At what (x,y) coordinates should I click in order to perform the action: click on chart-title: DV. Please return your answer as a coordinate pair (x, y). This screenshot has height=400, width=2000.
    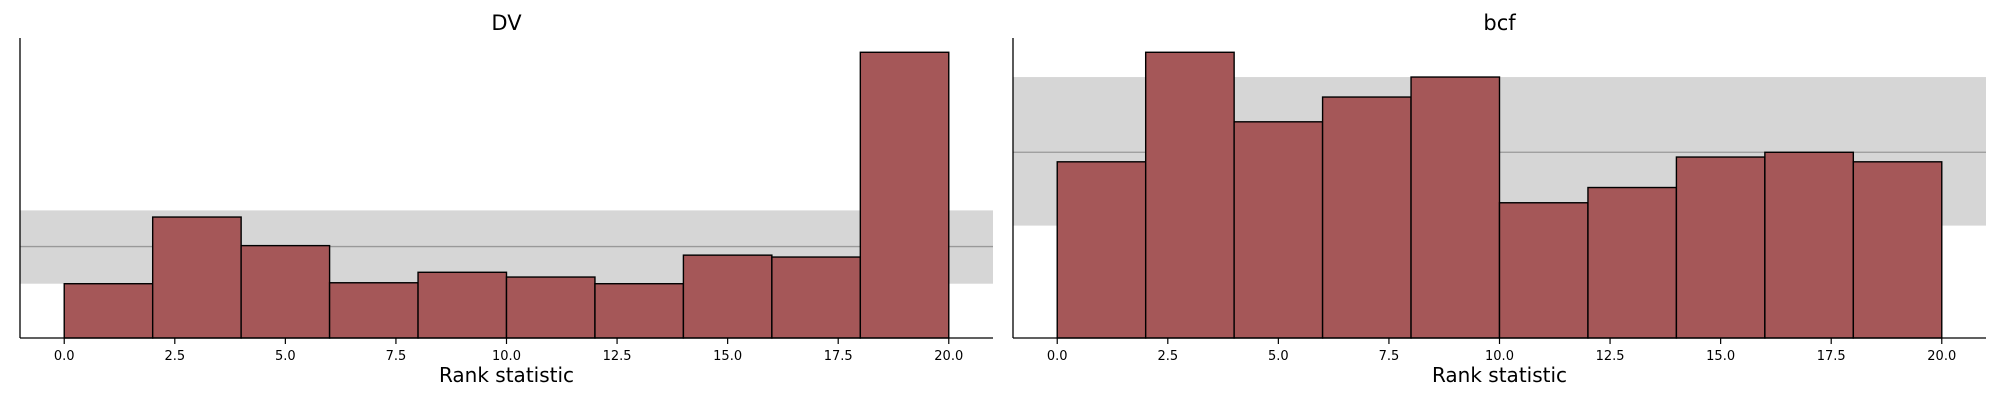
    Looking at the image, I should click on (506, 23).